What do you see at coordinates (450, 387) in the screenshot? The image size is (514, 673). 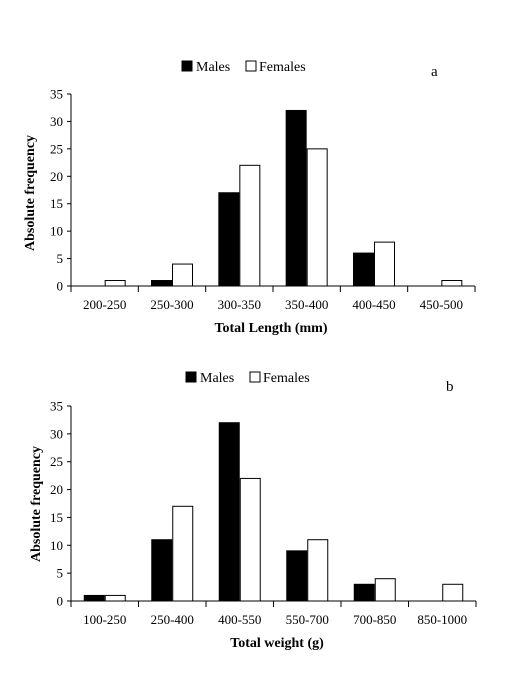 I see `panel-label: b` at bounding box center [450, 387].